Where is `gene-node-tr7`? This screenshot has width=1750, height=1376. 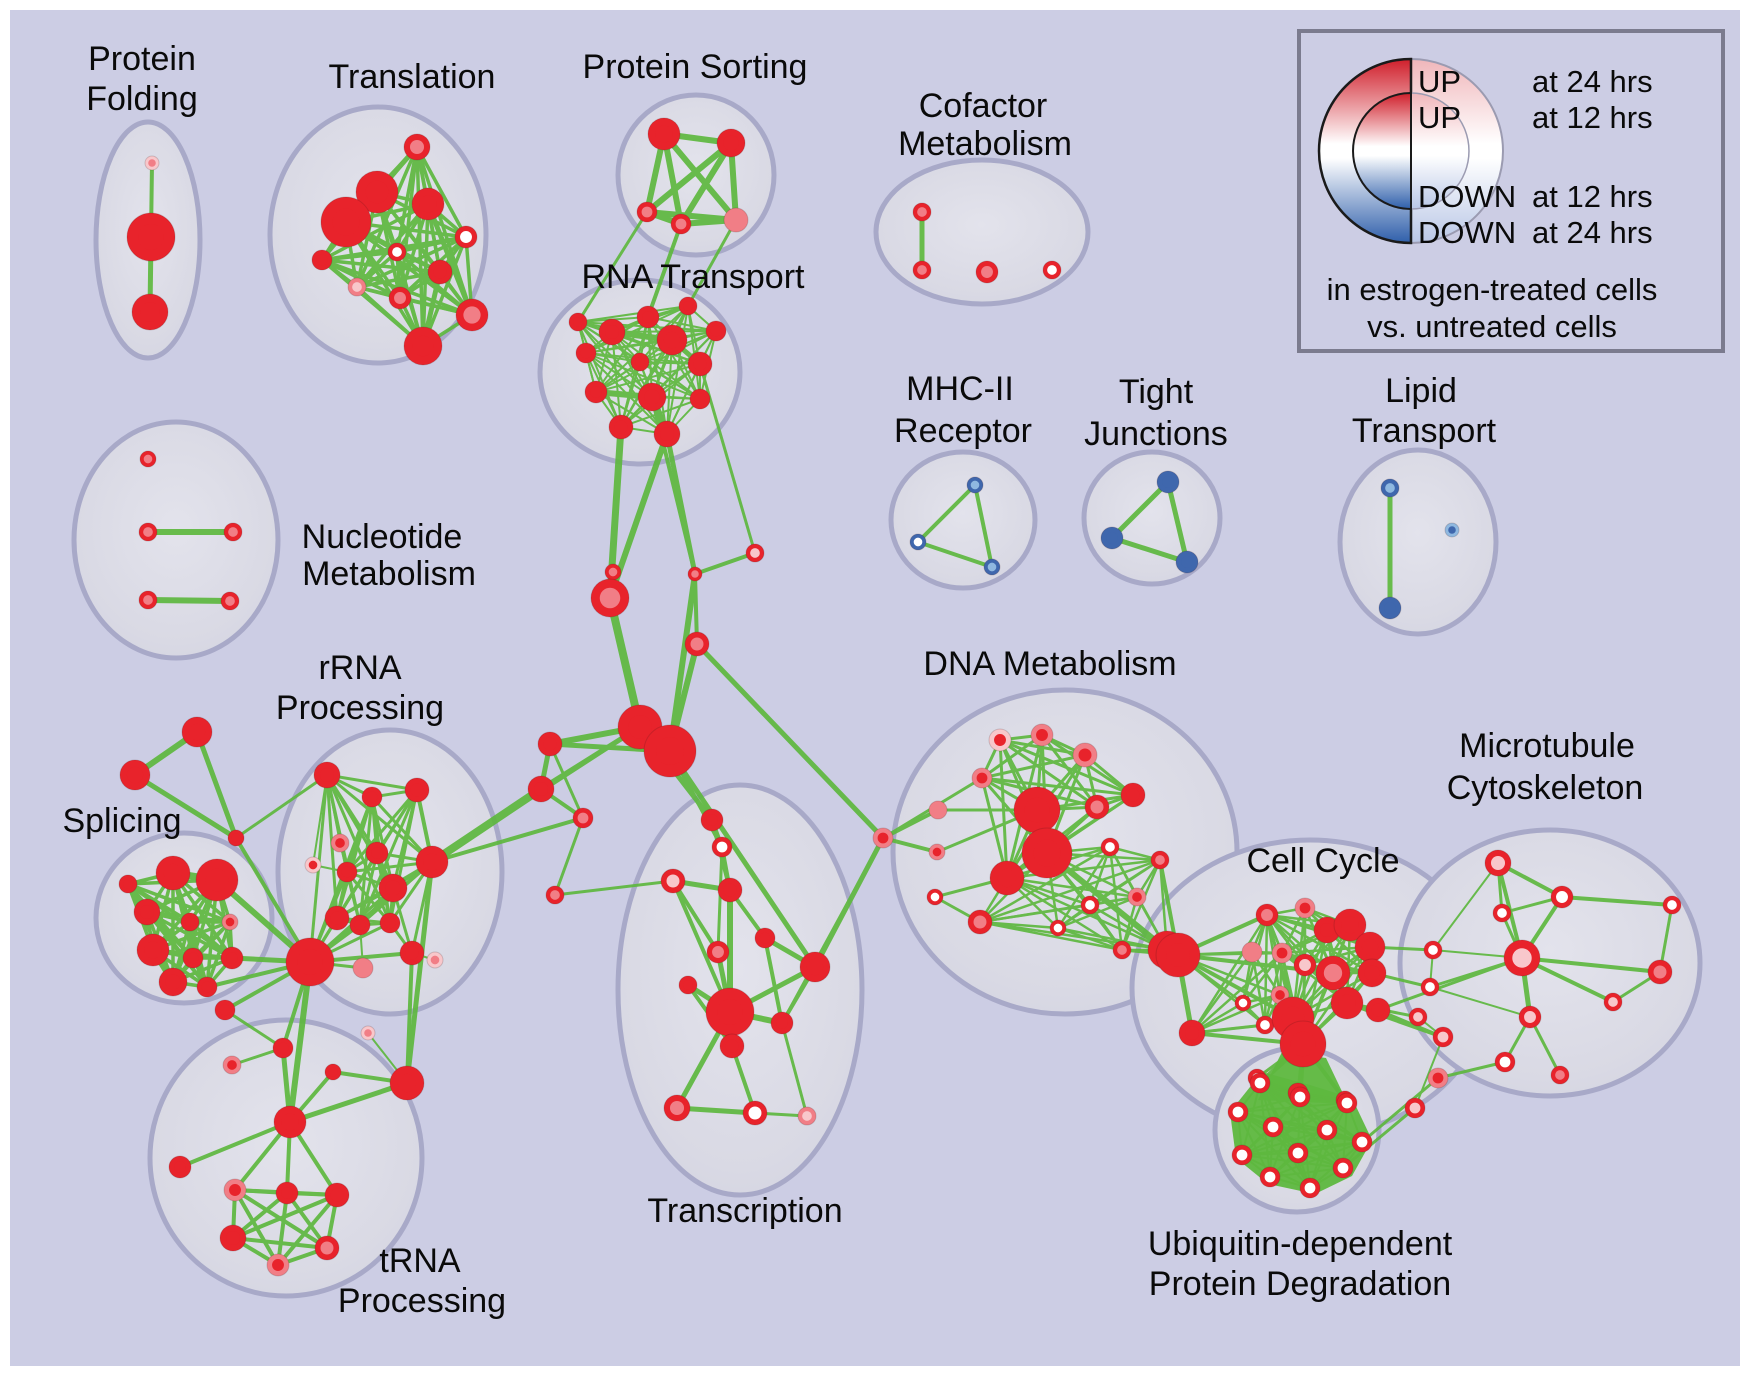
gene-node-tr7 is located at coordinates (440, 272).